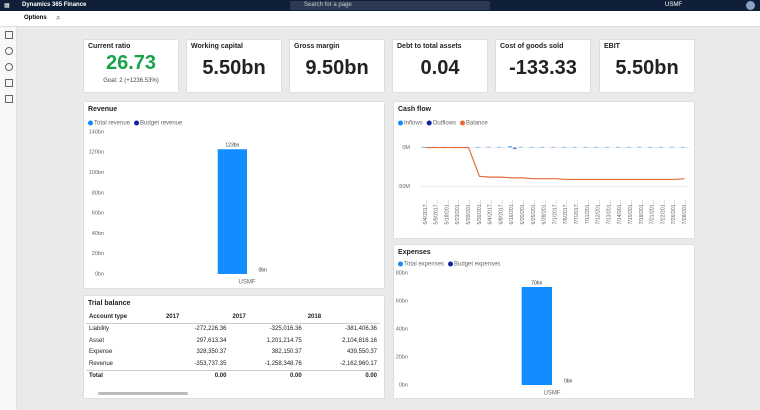  What do you see at coordinates (109, 303) in the screenshot?
I see `table-title: Trial balance` at bounding box center [109, 303].